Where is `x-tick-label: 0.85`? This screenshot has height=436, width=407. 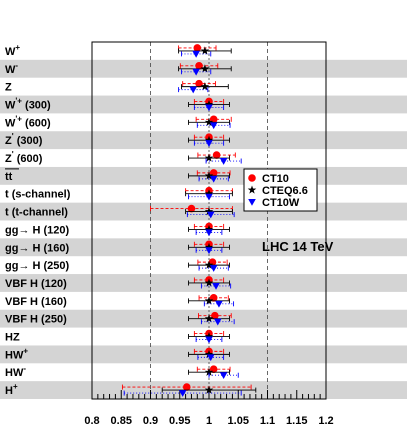 x-tick-label: 0.85 is located at coordinates (121, 421).